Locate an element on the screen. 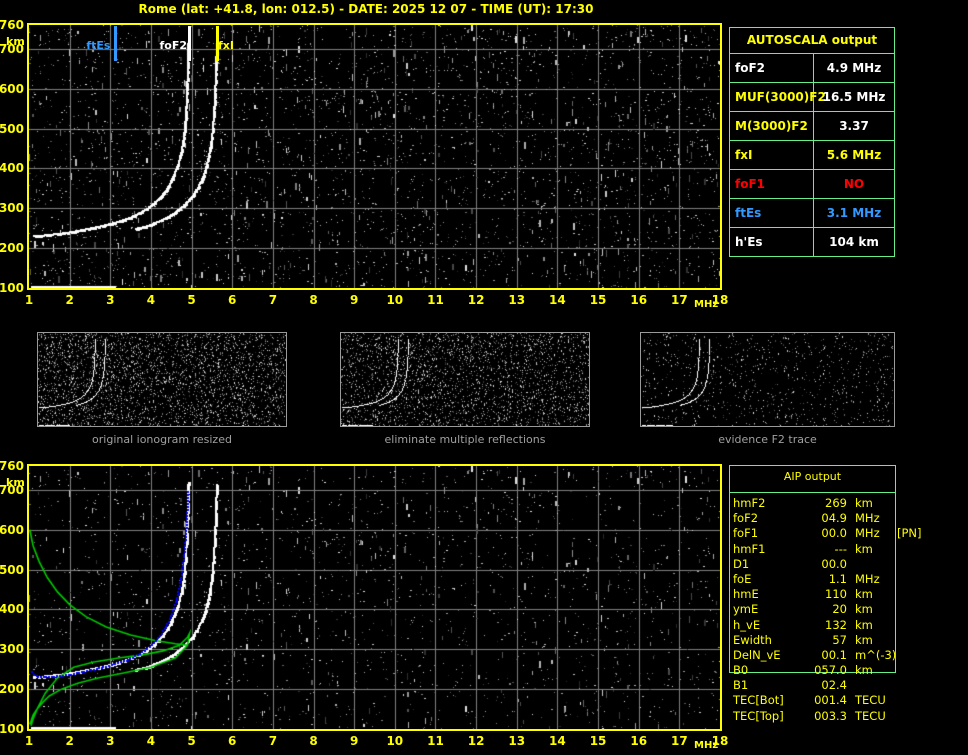 This screenshot has width=968, height=755. aip-unit: m^(-3) is located at coordinates (876, 654).